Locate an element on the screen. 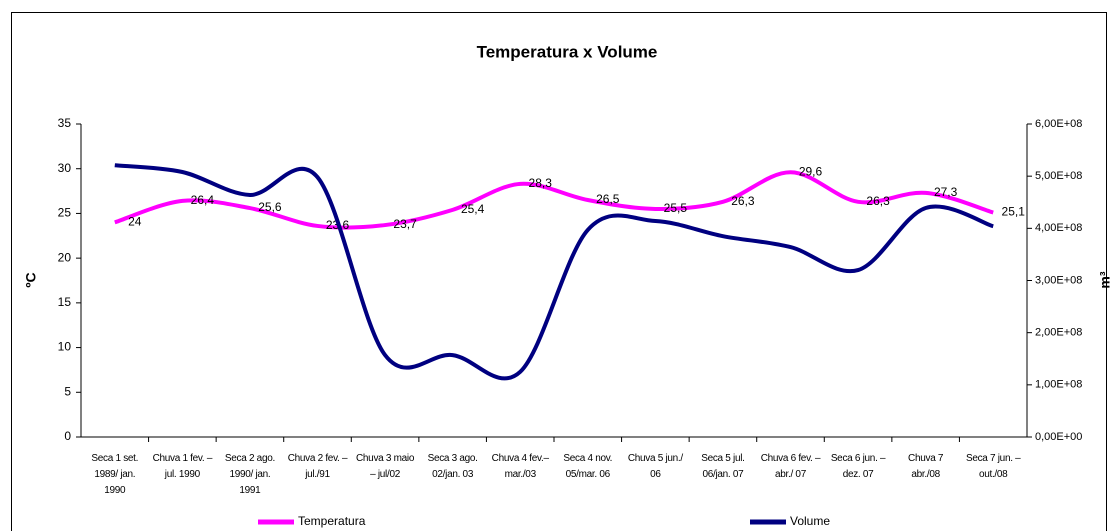  y2-axis-label: m³ is located at coordinates (1105, 279).